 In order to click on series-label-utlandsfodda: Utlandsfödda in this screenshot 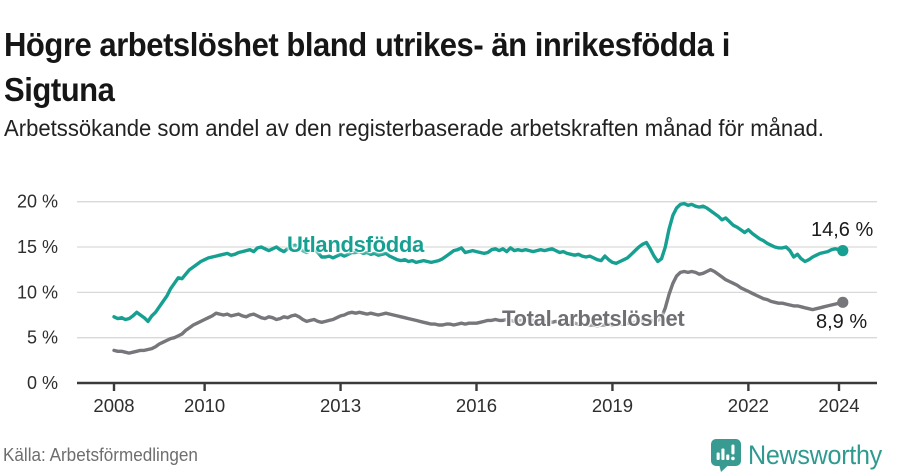, I will do `click(355, 244)`.